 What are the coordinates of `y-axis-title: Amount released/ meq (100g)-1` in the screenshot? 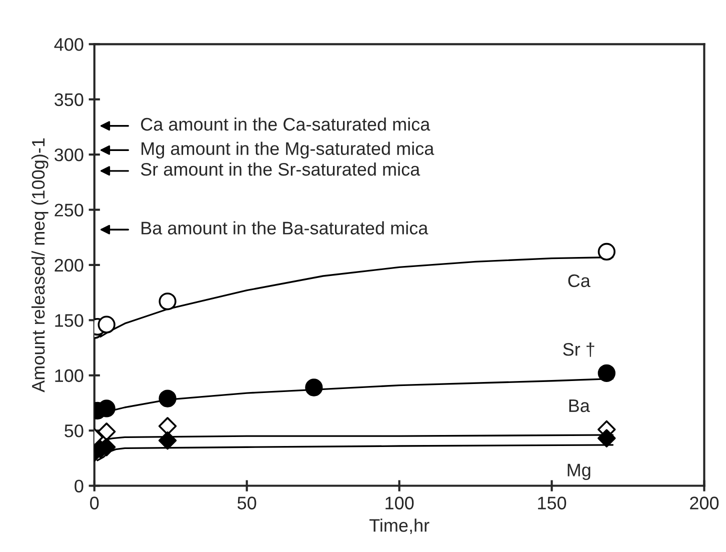 It's located at (39, 265).